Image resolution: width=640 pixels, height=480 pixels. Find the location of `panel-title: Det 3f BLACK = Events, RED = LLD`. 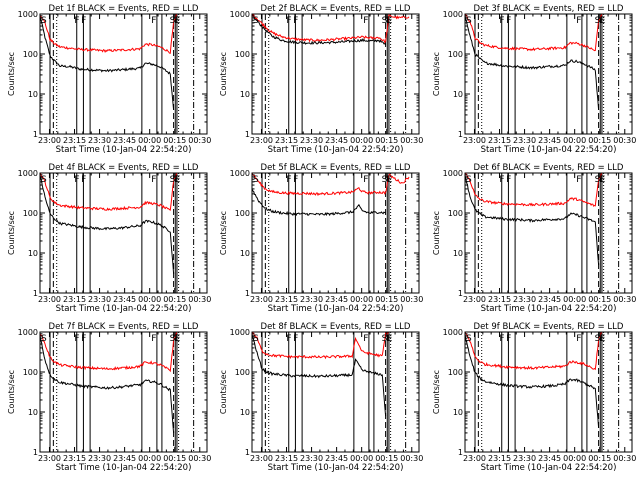

panel-title: Det 3f BLACK = Events, RED = LLD is located at coordinates (549, 9).